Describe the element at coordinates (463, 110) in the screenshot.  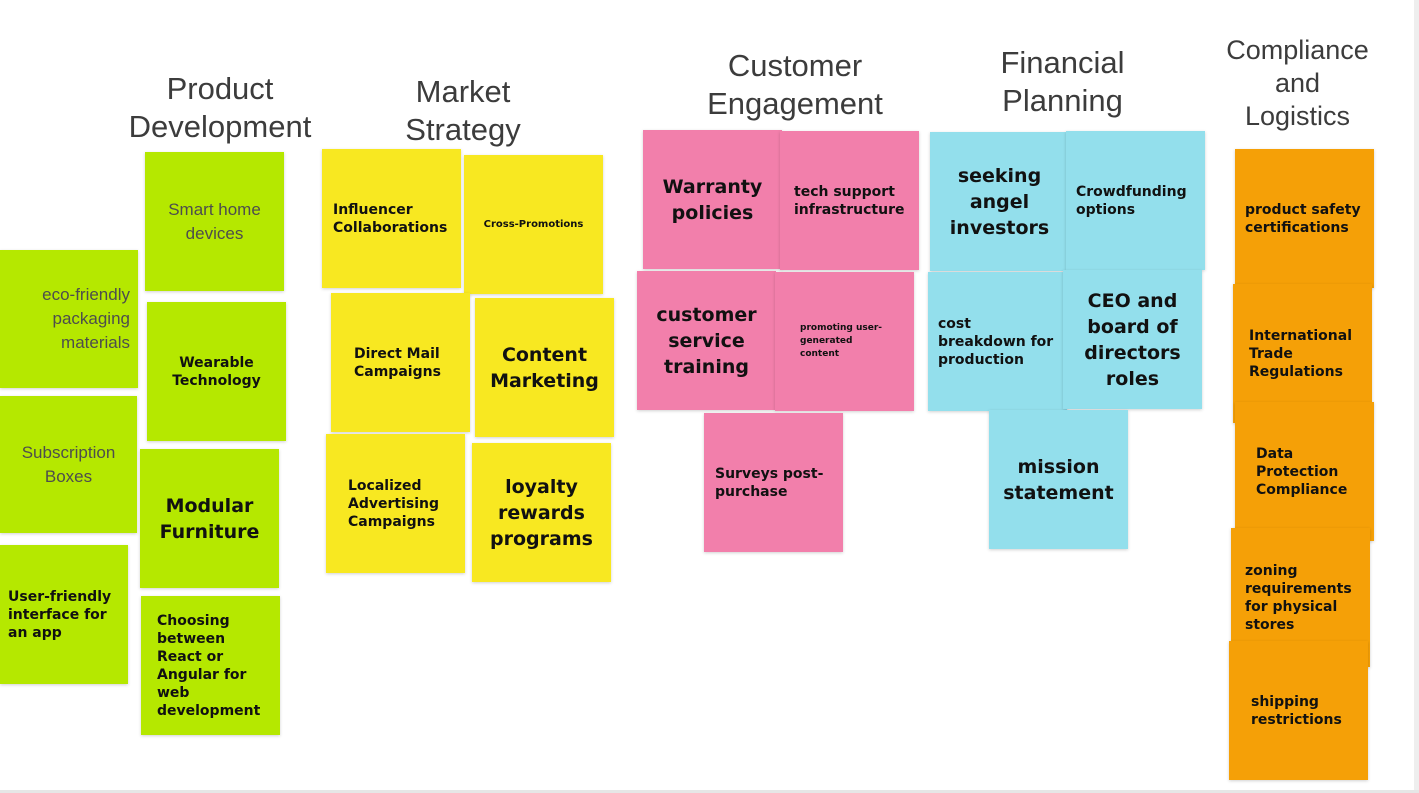
I see `heading-market-strategy: Market Strategy` at that location.